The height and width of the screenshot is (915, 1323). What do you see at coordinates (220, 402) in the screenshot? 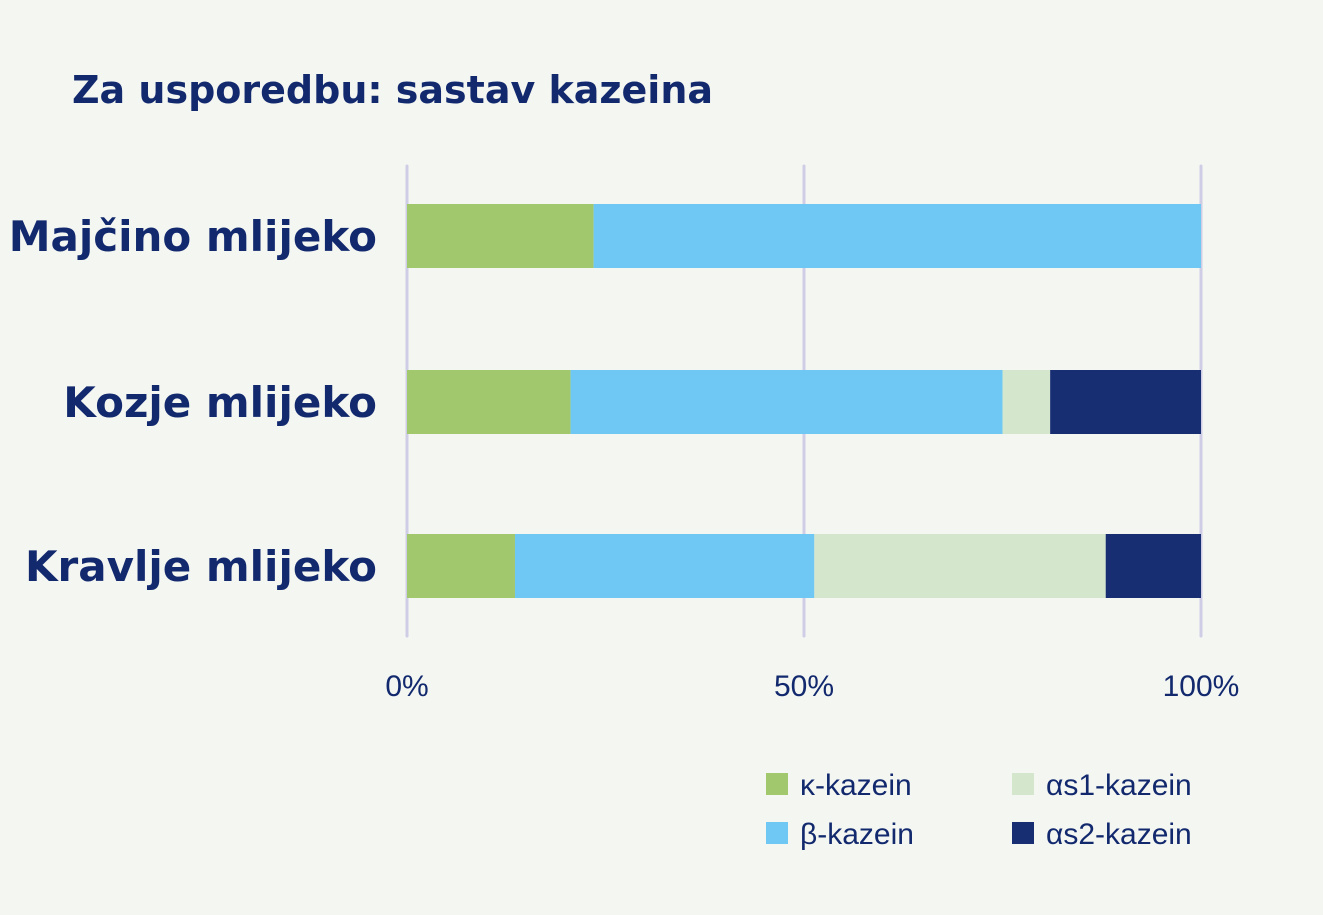
I see `category-label-1: Kozje mlijeko` at bounding box center [220, 402].